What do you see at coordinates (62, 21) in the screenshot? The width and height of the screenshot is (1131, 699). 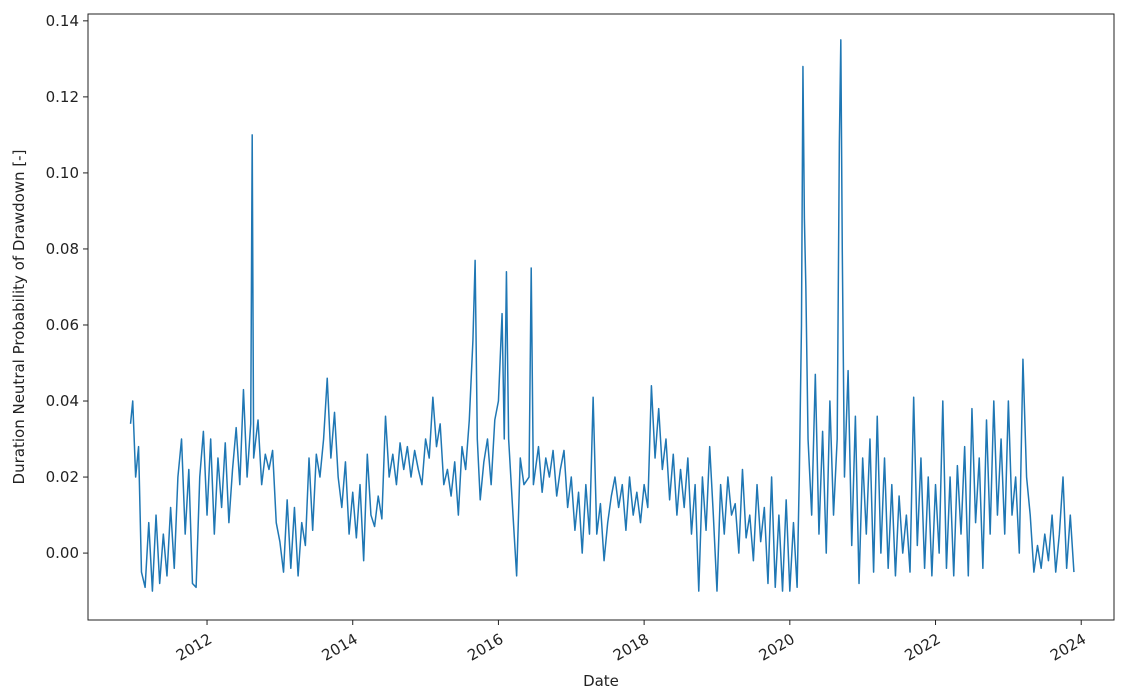 I see `y-tick-label: 0.14` at bounding box center [62, 21].